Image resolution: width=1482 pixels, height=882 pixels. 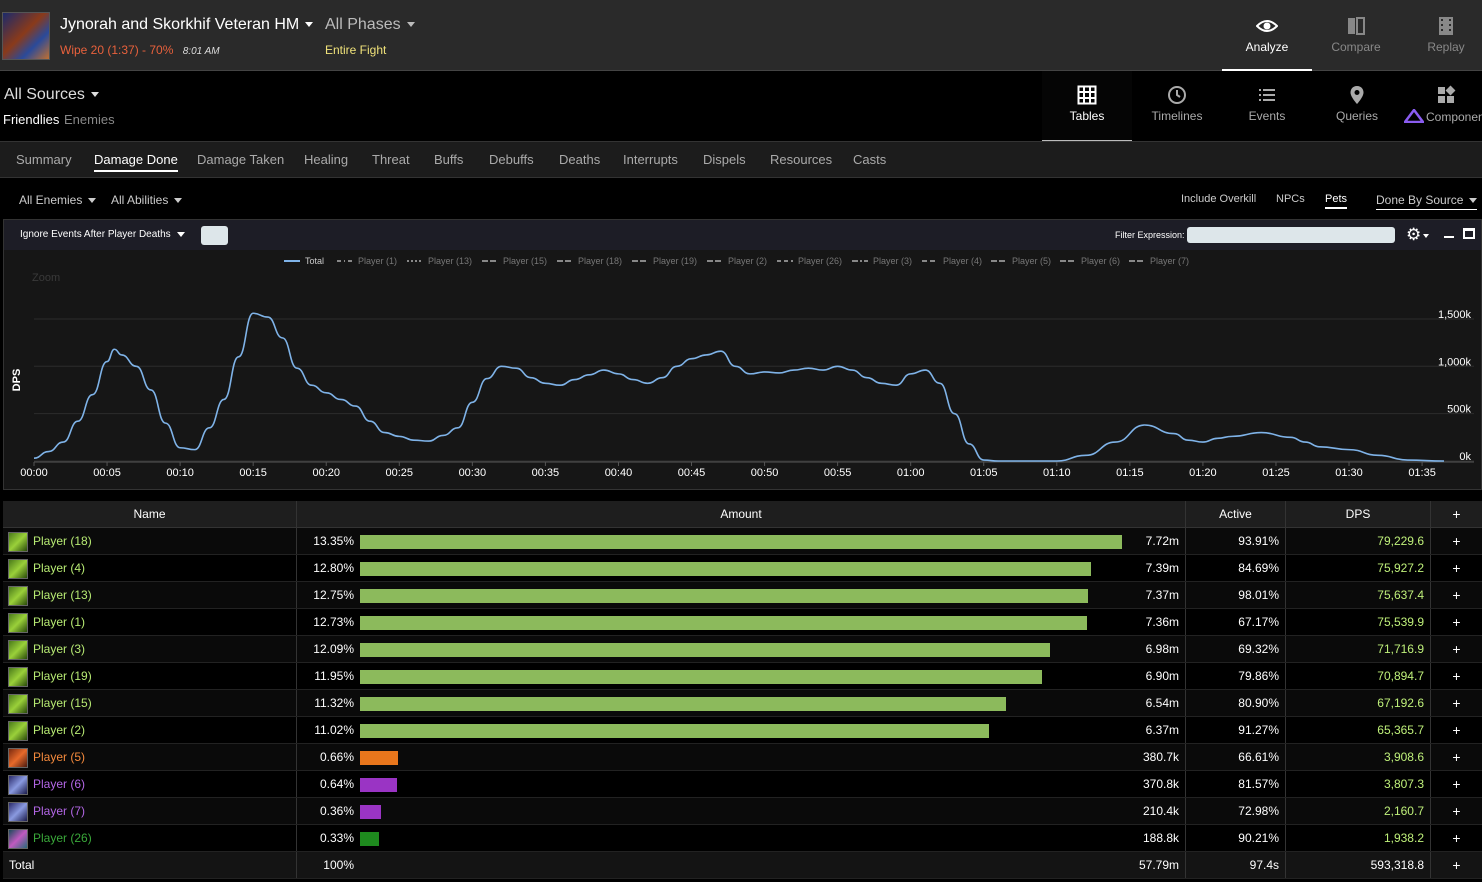 I want to click on player-name-link: Player (3), so click(x=59, y=649).